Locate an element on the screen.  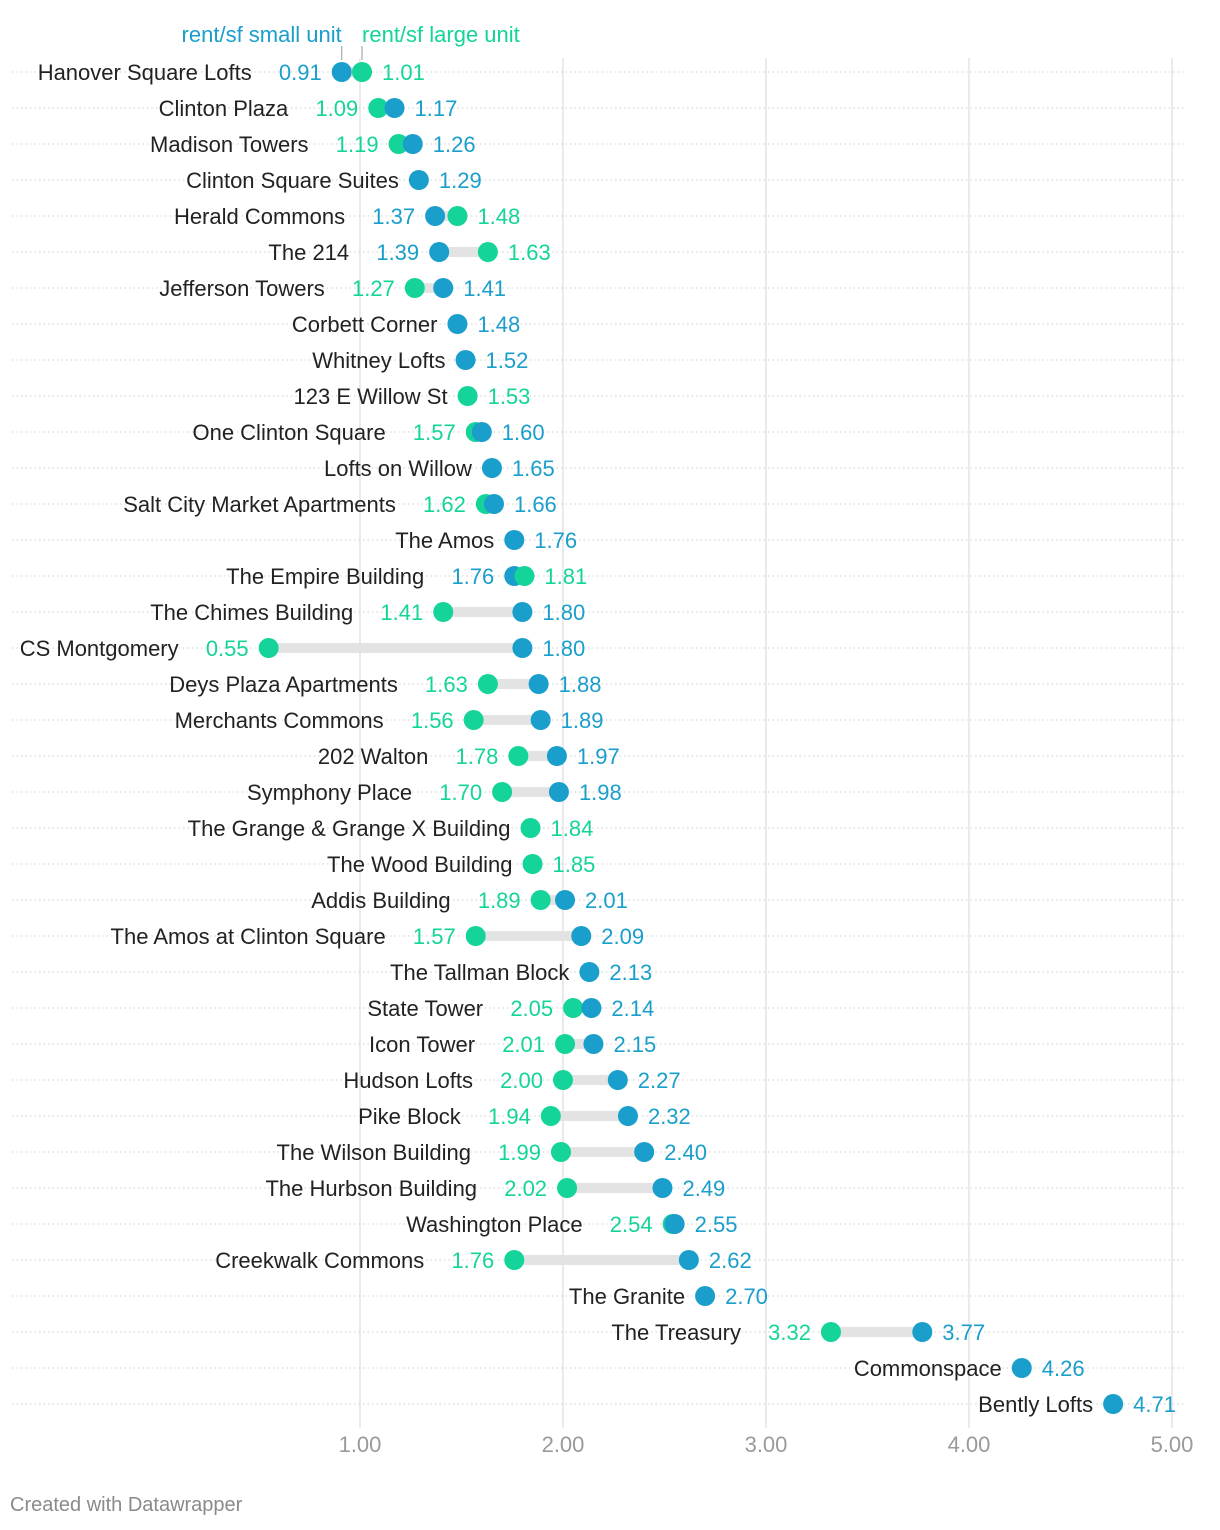
property-name-label: 202 Walton is located at coordinates (373, 756).